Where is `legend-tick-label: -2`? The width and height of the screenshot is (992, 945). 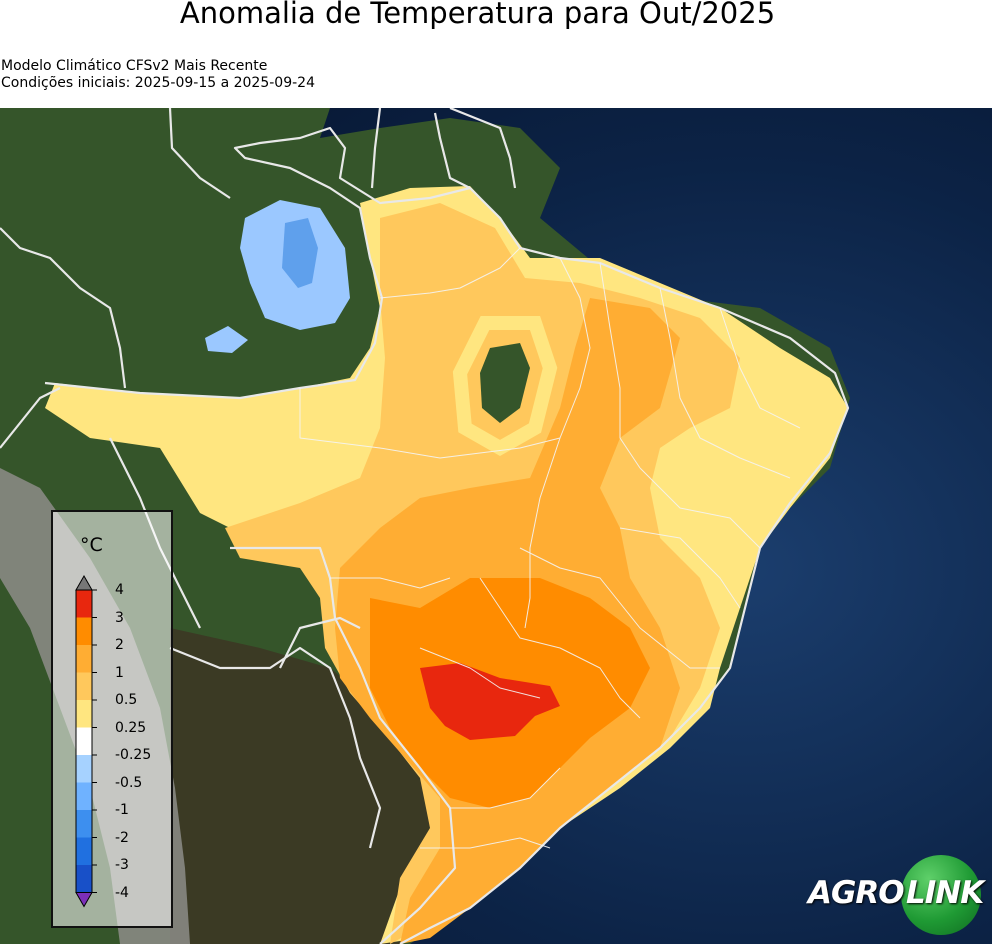 legend-tick-label: -2 is located at coordinates (122, 837).